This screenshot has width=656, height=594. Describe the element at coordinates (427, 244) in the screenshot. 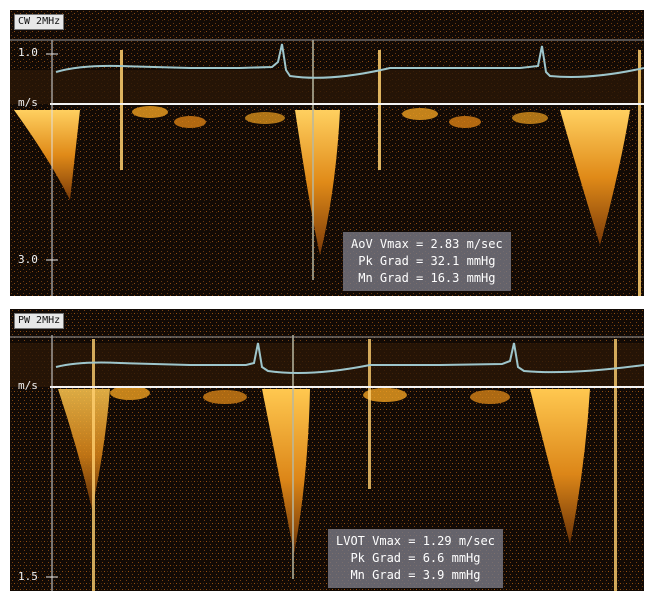

I see `aov-vmax: AoV Vmax = 2.83 m/sec` at that location.